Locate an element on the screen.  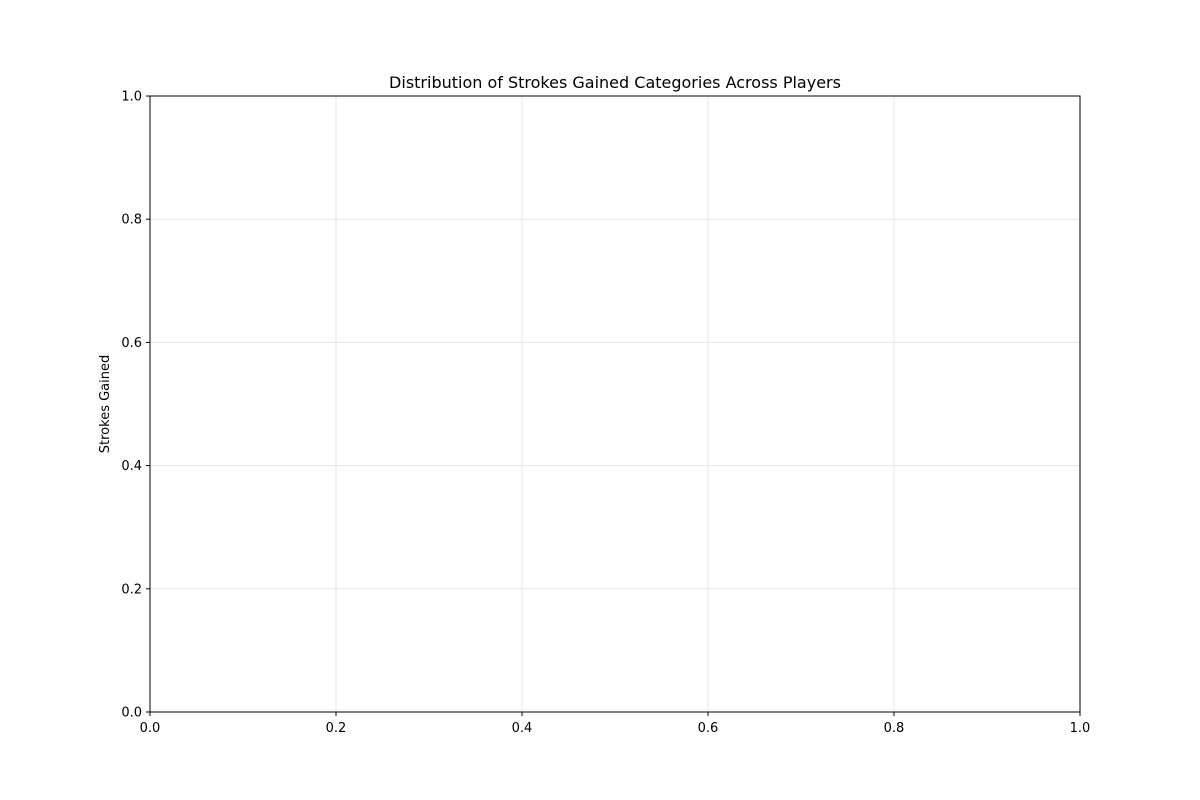
x-axis: 0.0 0.2 0.4 0.6 0.8 1.0 is located at coordinates (615, 724).